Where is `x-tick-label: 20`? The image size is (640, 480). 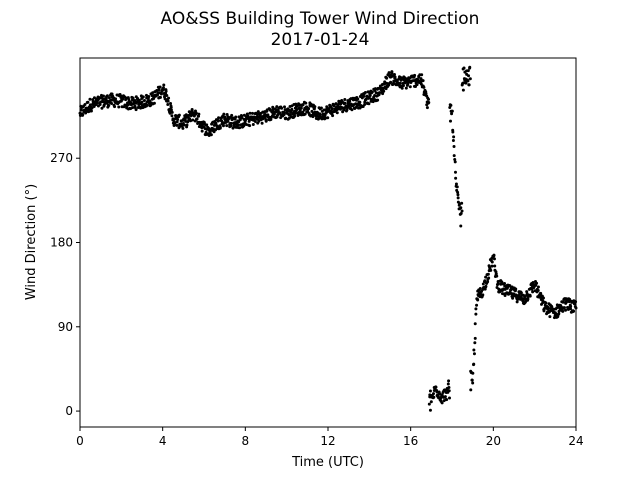 x-tick-label: 20 is located at coordinates (493, 441).